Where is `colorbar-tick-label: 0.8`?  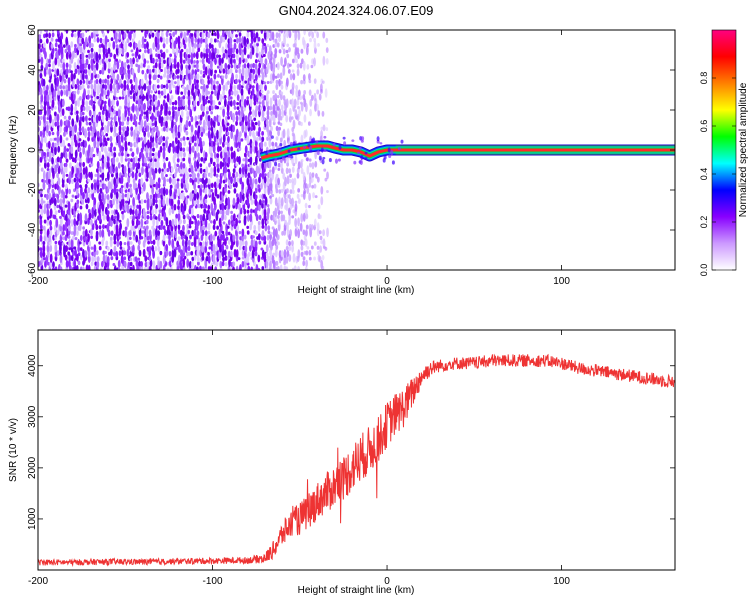 colorbar-tick-label: 0.8 is located at coordinates (704, 78).